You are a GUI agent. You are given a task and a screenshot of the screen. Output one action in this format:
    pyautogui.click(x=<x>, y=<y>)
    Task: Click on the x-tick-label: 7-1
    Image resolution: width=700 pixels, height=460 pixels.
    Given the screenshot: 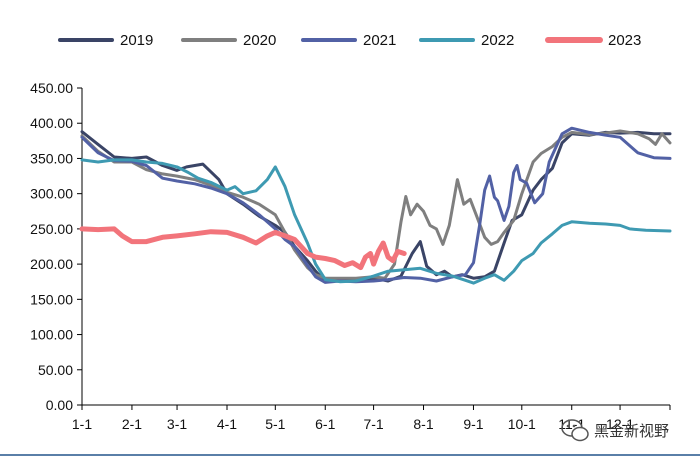 What is the action you would take?
    pyautogui.click(x=373, y=424)
    